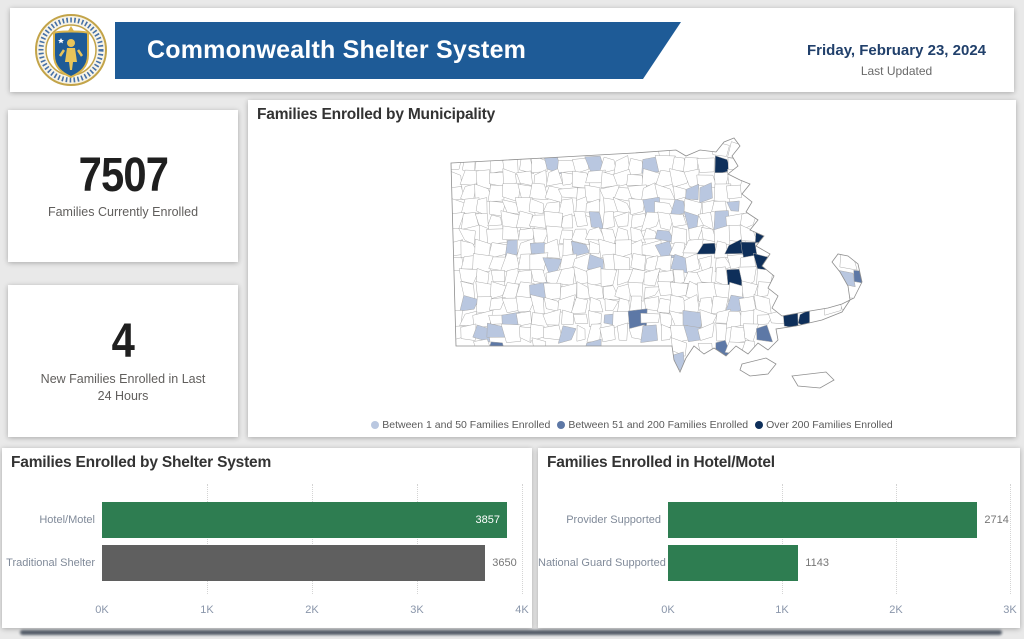  Describe the element at coordinates (823, 520) in the screenshot. I see `bar-provider-supported` at that location.